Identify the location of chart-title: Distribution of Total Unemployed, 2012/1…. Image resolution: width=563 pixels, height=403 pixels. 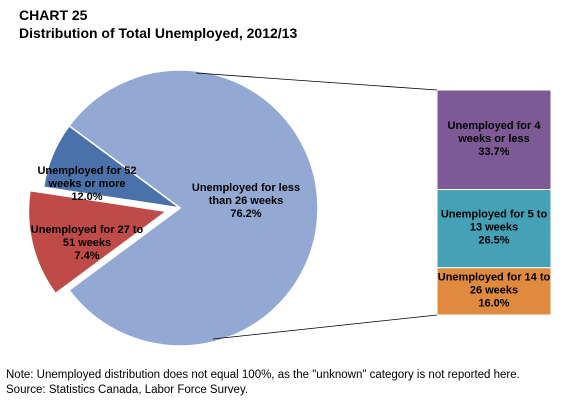
(158, 33).